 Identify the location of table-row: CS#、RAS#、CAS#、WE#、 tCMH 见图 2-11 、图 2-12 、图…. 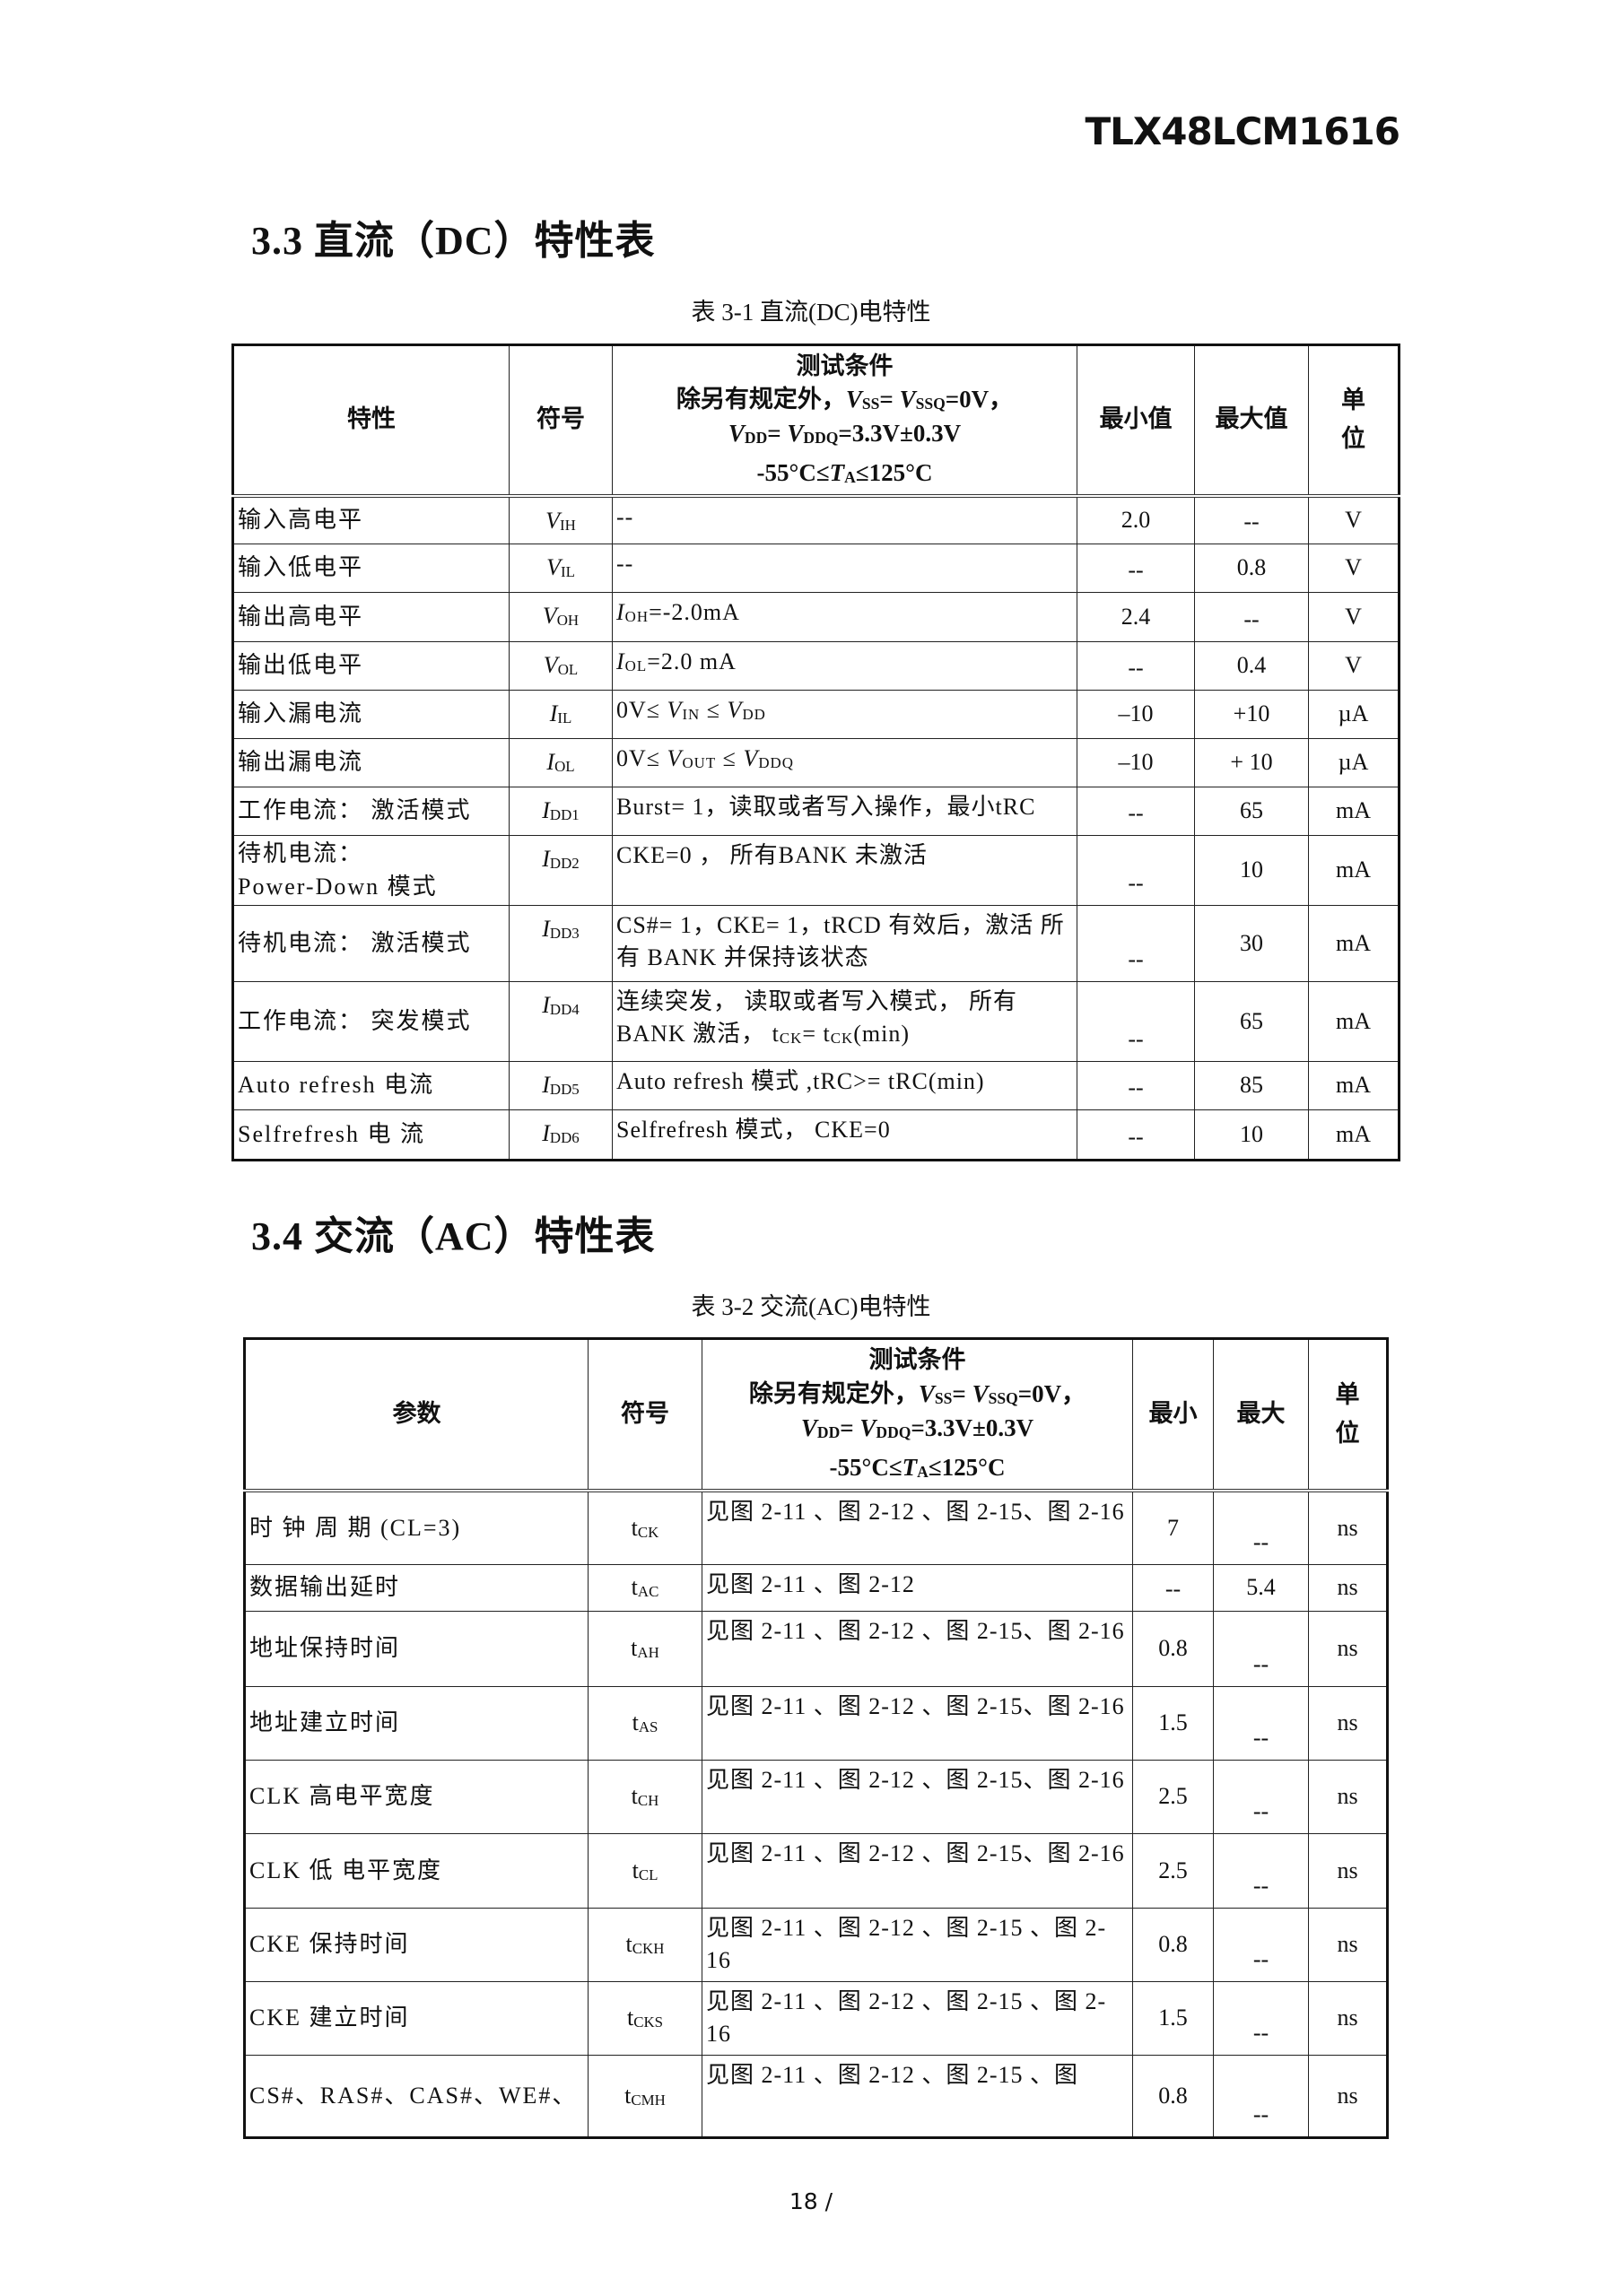
(816, 2096).